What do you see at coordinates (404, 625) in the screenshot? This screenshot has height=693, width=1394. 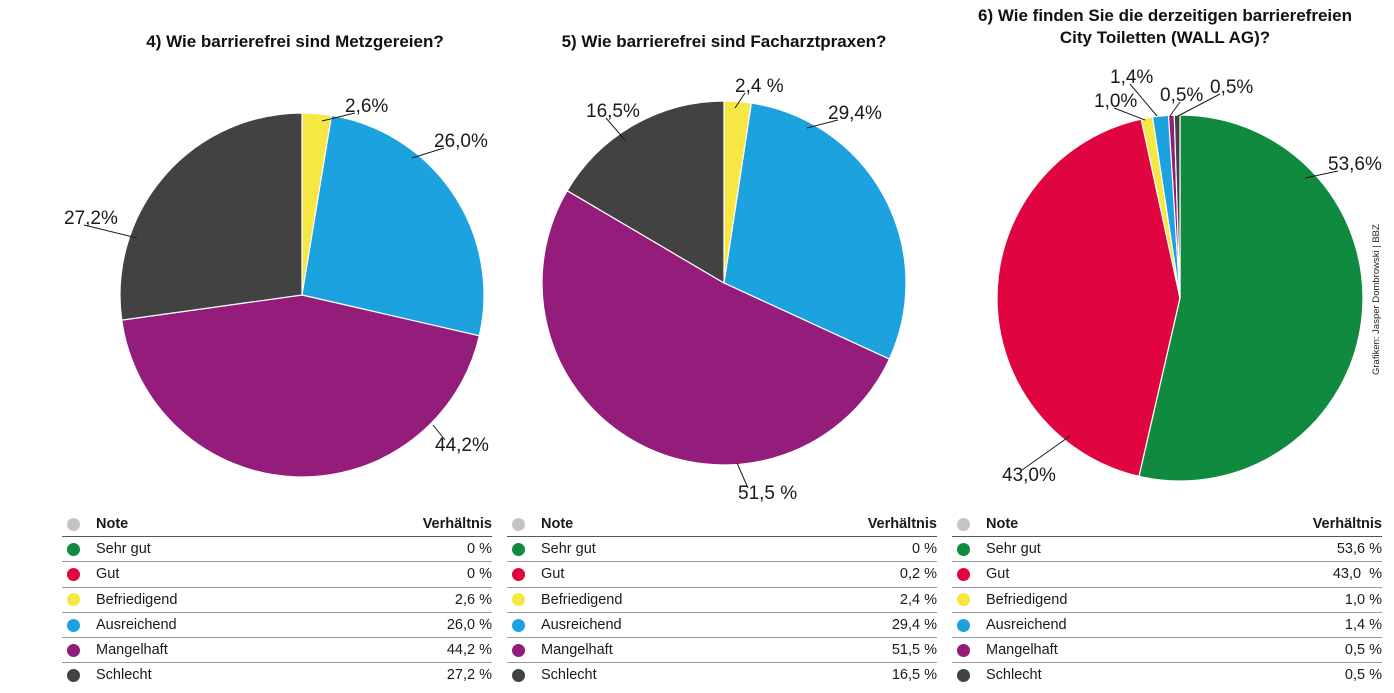 I see `legend-value: 26,0 %` at bounding box center [404, 625].